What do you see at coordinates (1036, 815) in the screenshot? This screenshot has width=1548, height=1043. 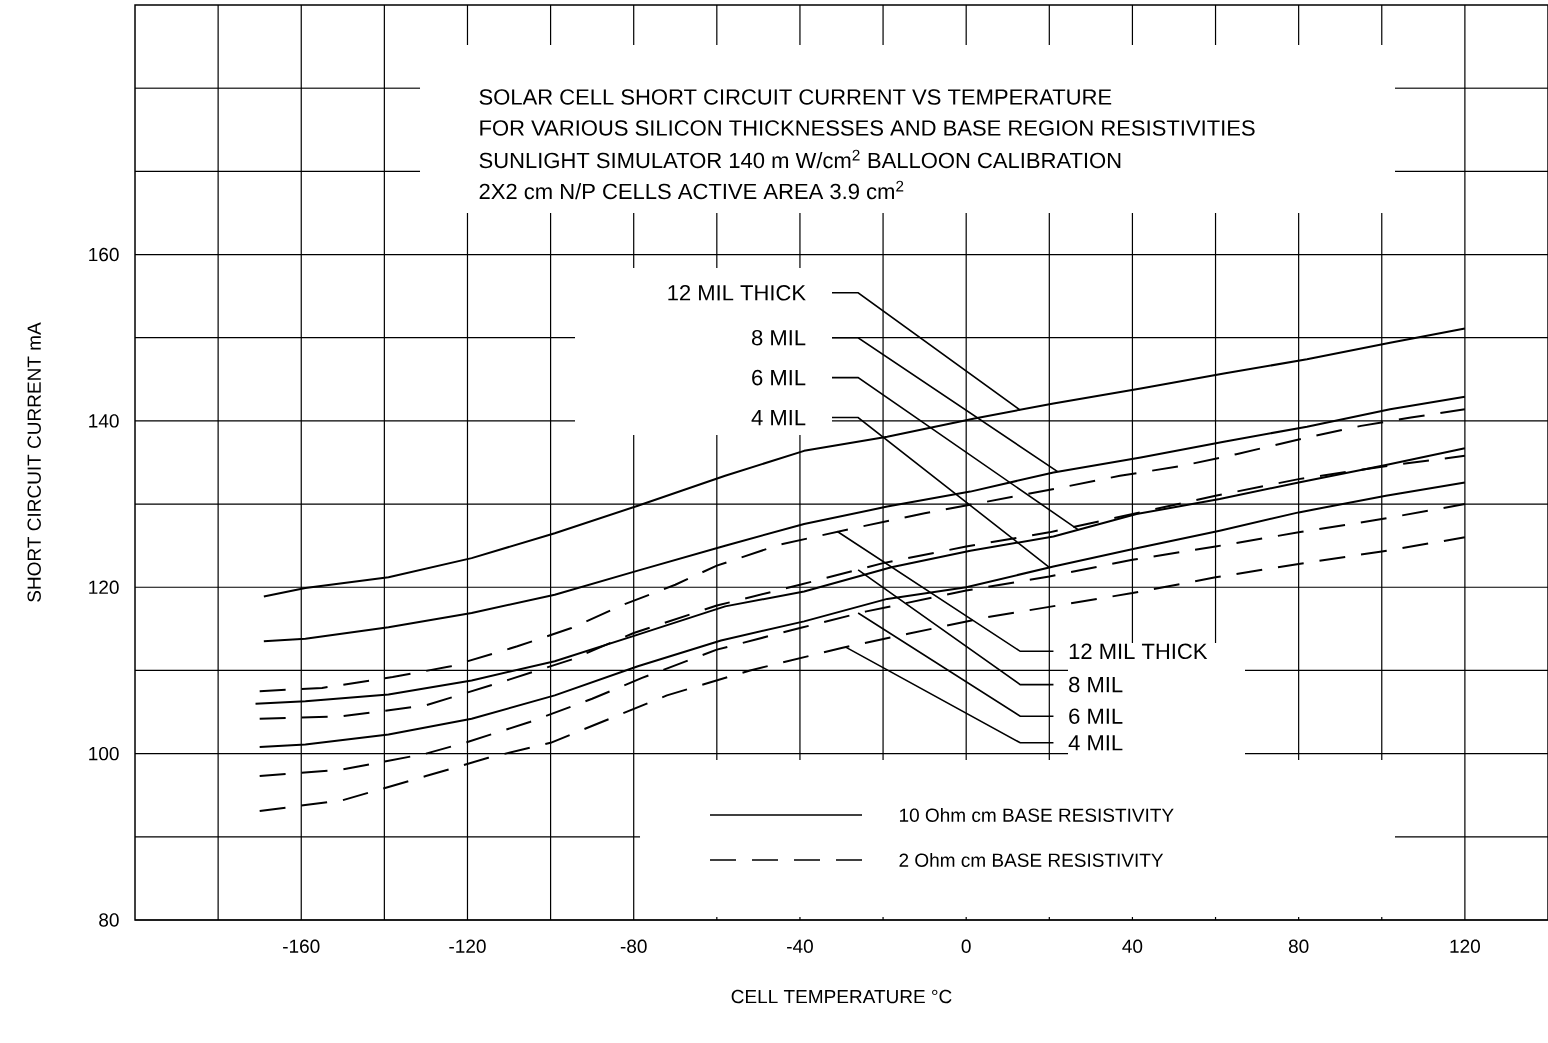 I see `annotation: 10 Ohm cm BASE RESISTIVITY` at bounding box center [1036, 815].